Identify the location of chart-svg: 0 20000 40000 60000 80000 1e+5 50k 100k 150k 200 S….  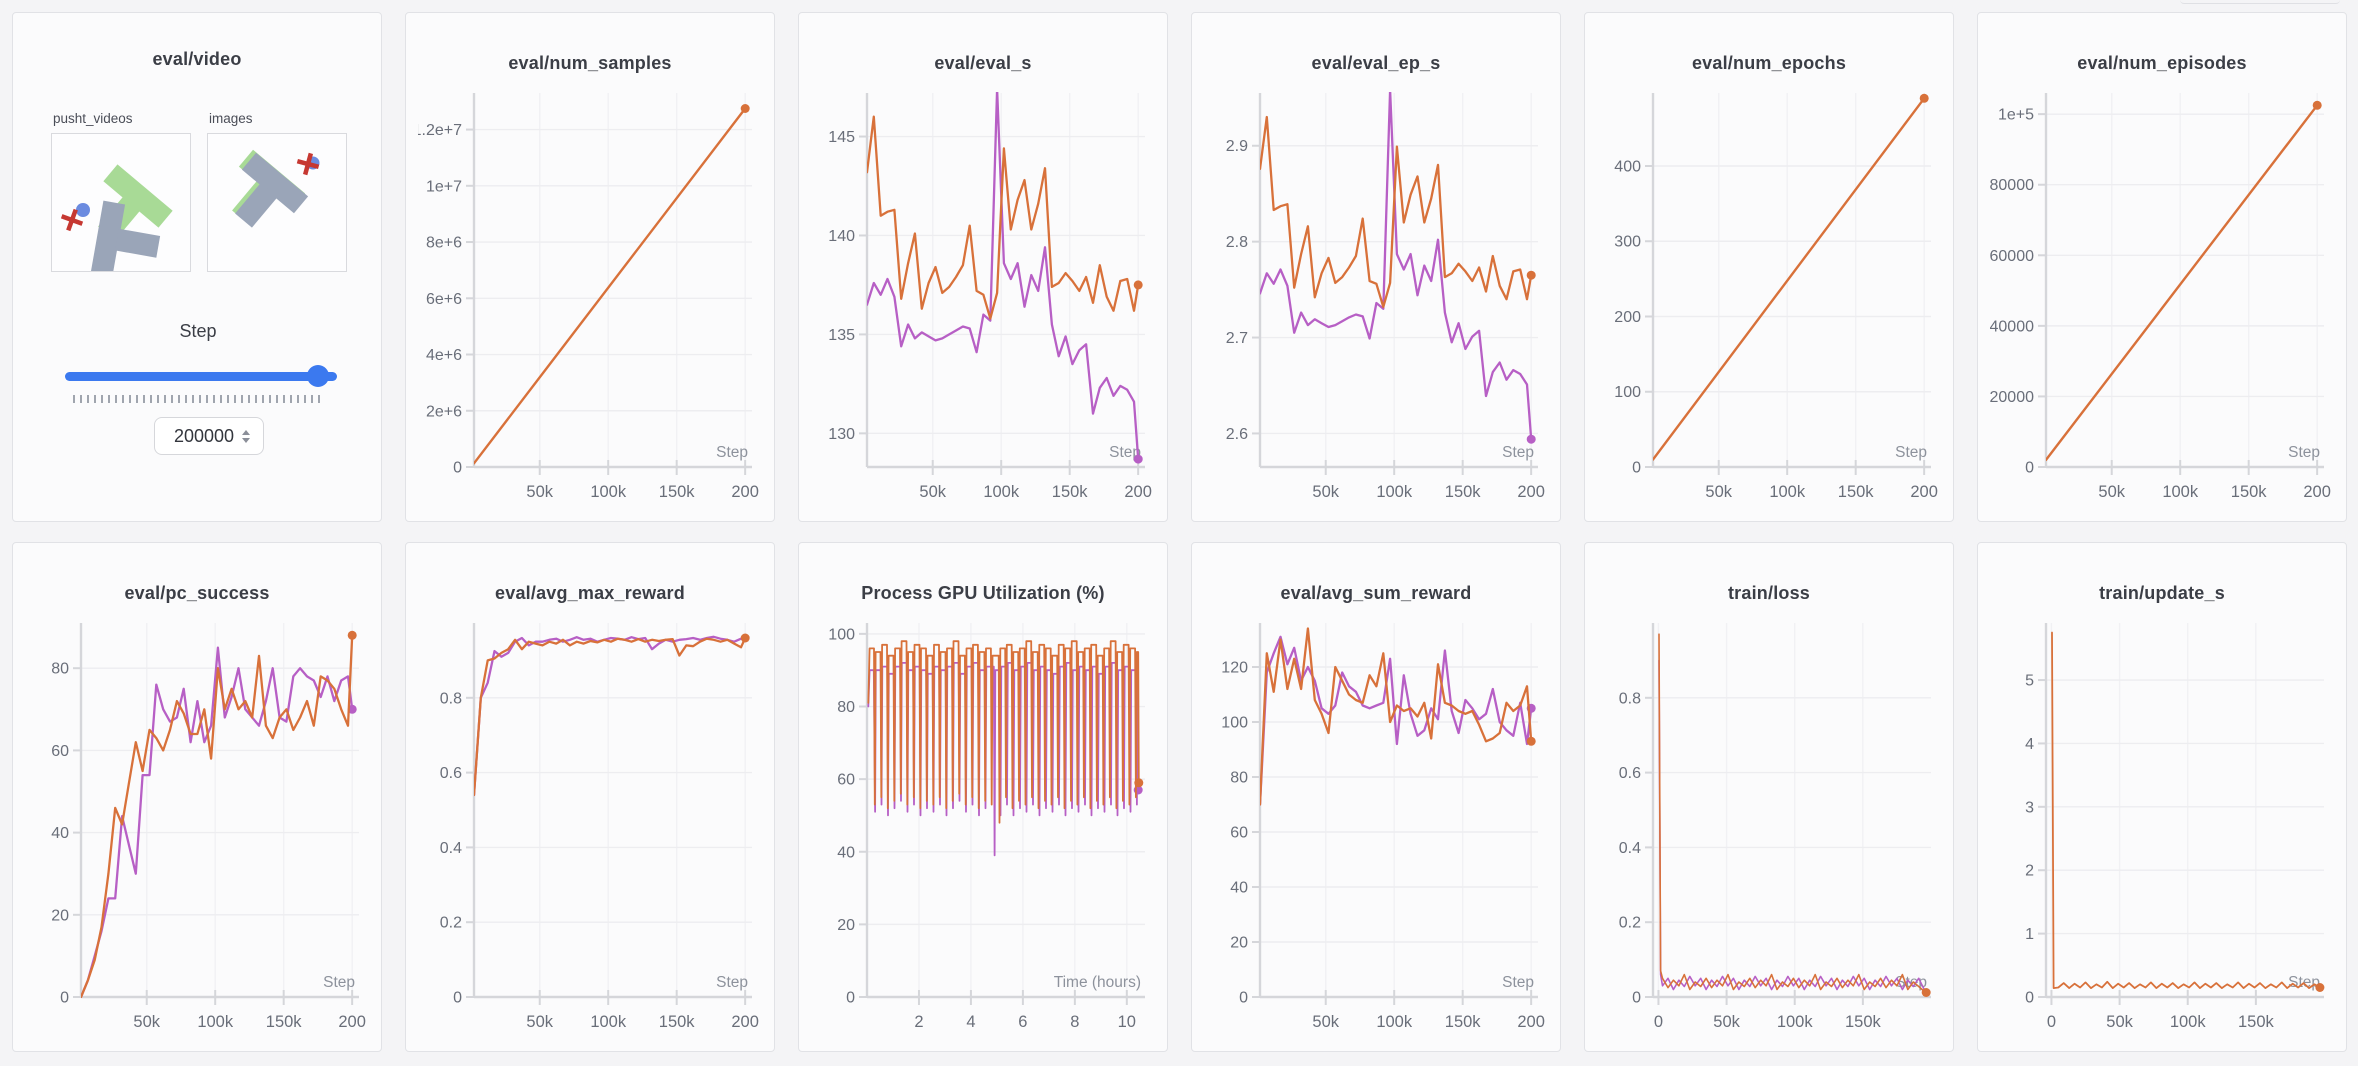
(2160, 297).